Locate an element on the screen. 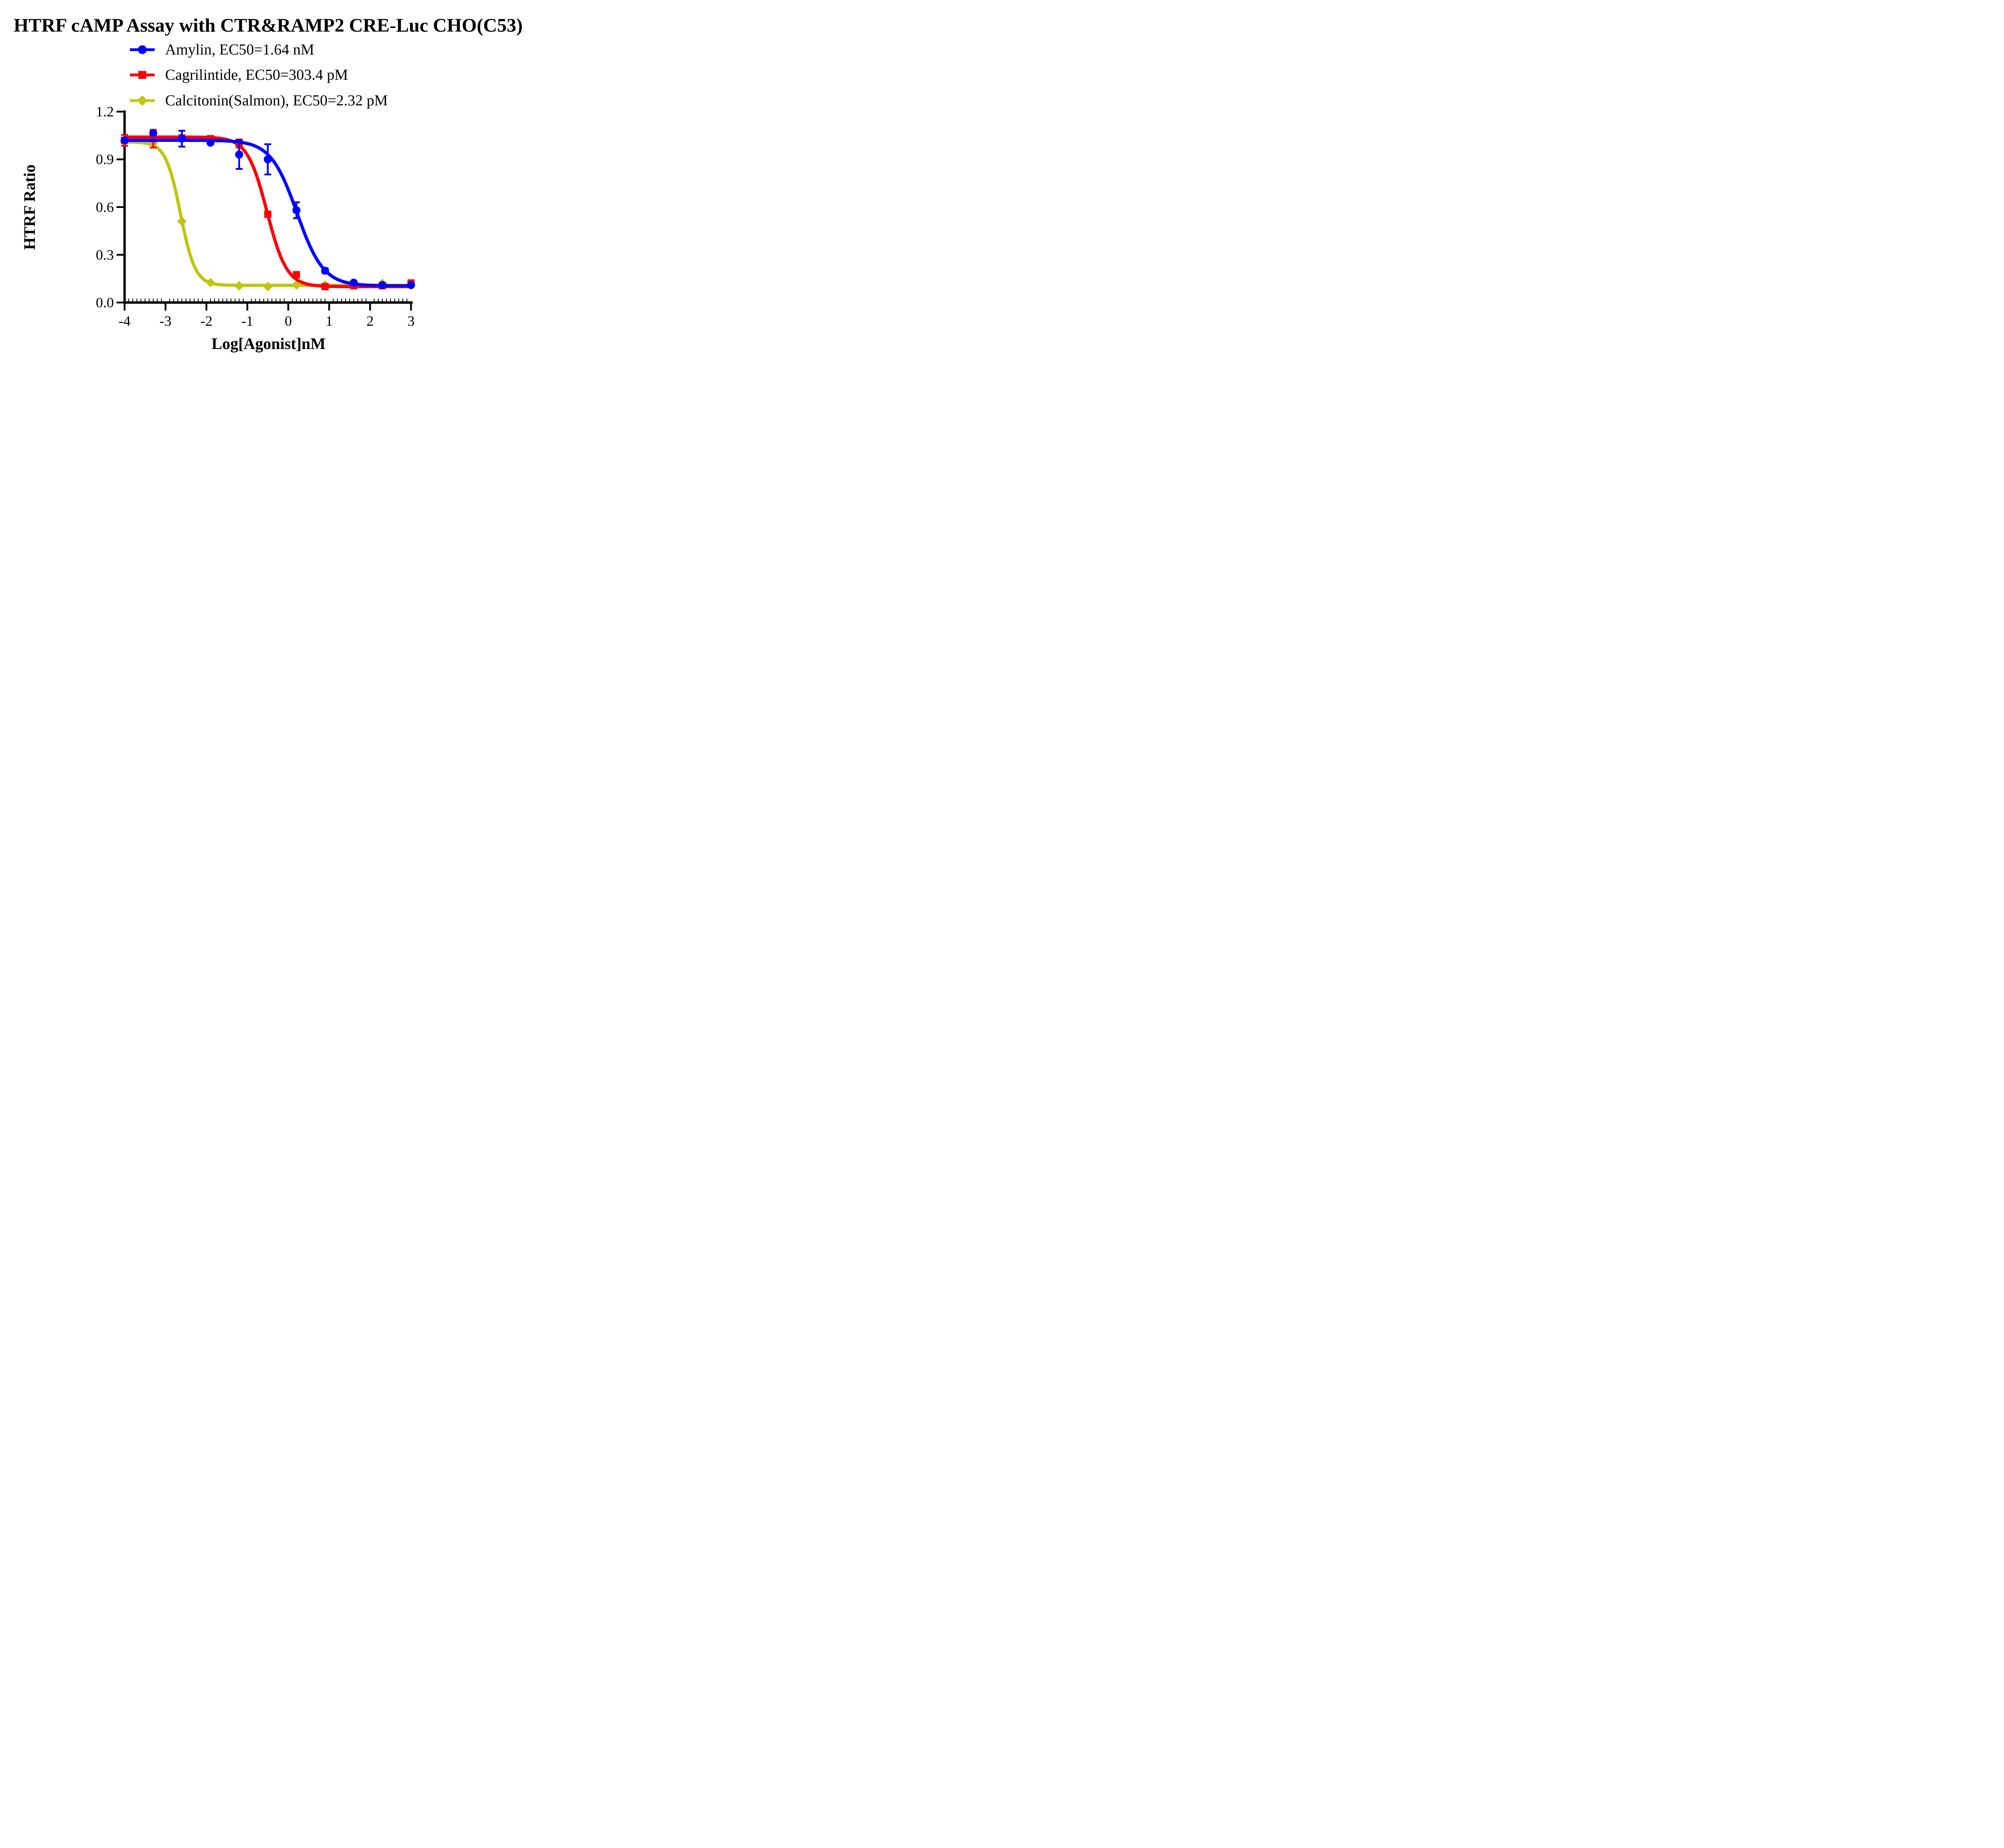 Image resolution: width=2004 pixels, height=1848 pixels. legend-key-amylin is located at coordinates (142, 49).